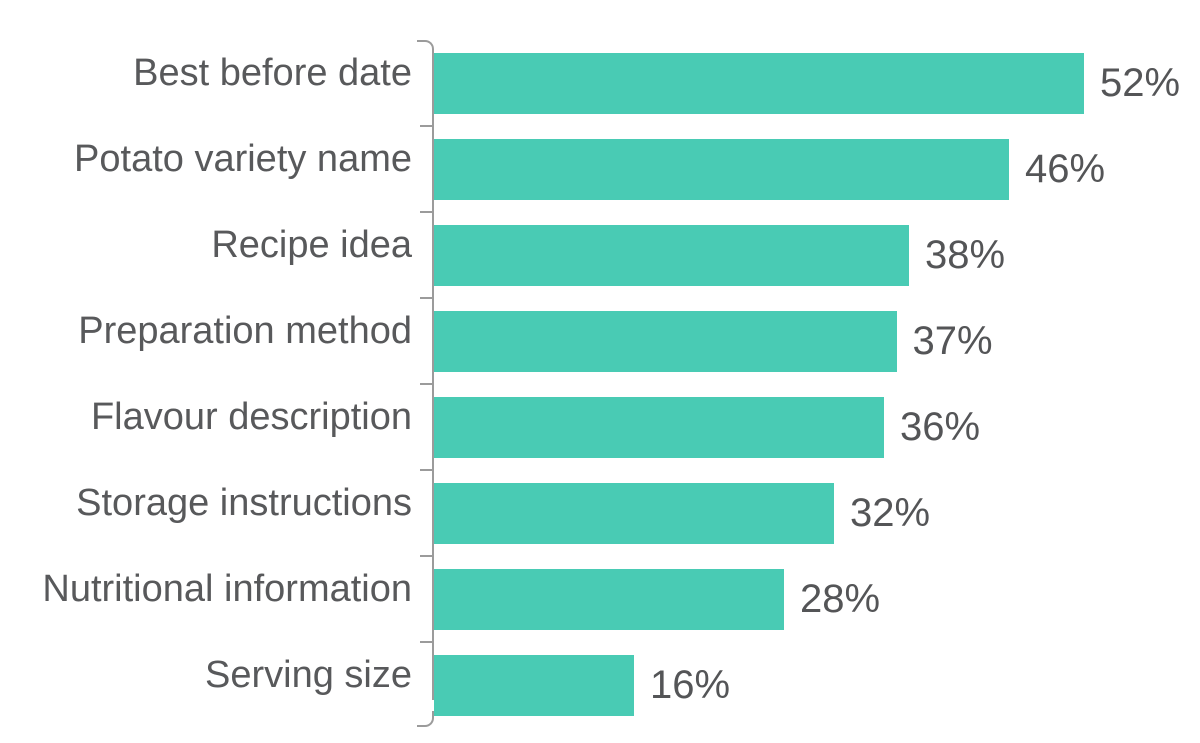 Image resolution: width=1200 pixels, height=743 pixels. Describe the element at coordinates (272, 73) in the screenshot. I see `category-label: Best before date` at that location.